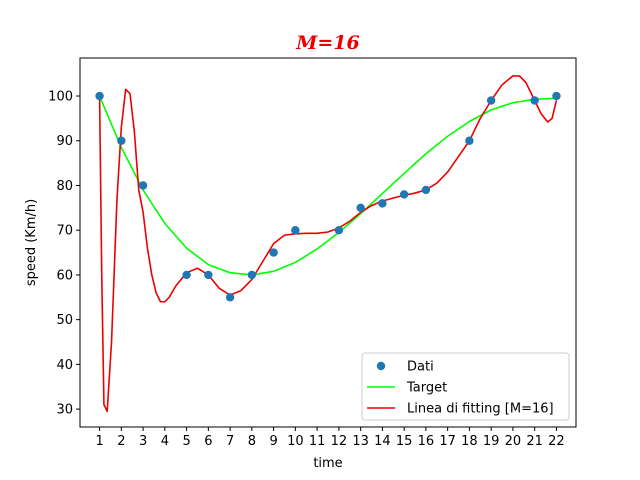 This screenshot has height=480, width=640. Describe the element at coordinates (404, 441) in the screenshot. I see `x-tick-label: 15` at that location.